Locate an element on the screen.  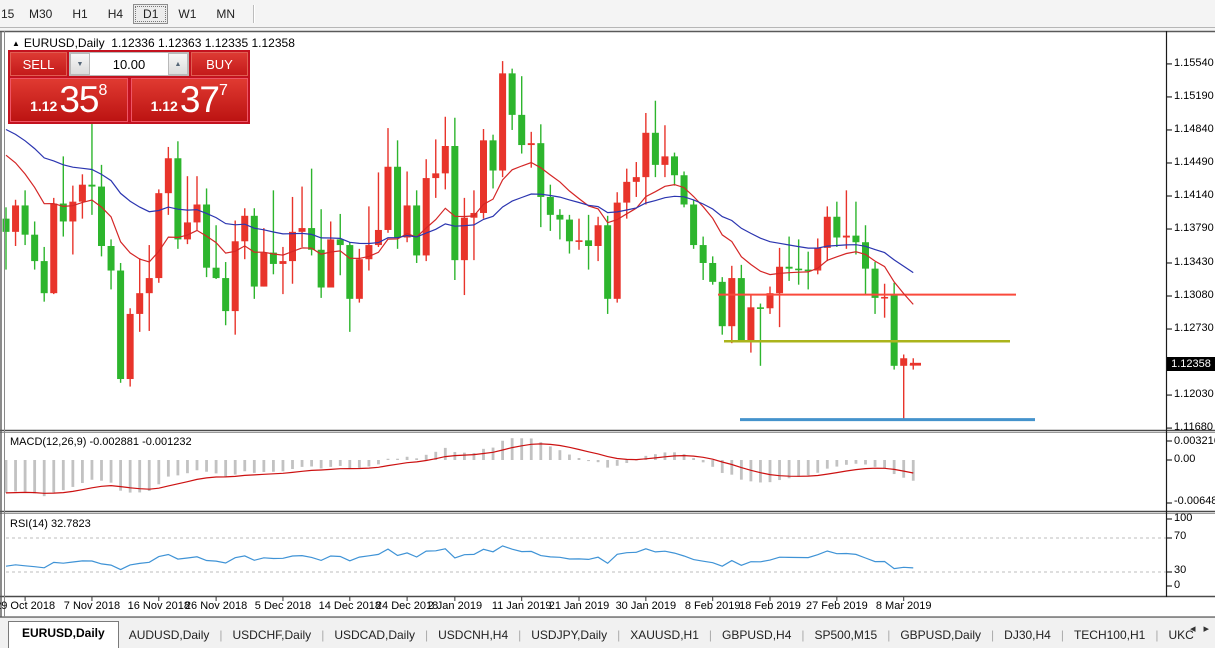
tab-usdcnh-h4: USDCNH,H4 is located at coordinates (473, 635).